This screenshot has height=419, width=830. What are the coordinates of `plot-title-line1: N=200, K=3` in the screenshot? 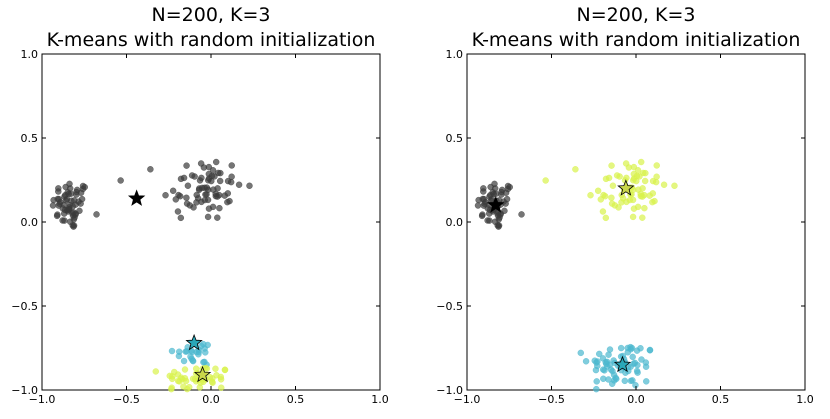 It's located at (211, 15).